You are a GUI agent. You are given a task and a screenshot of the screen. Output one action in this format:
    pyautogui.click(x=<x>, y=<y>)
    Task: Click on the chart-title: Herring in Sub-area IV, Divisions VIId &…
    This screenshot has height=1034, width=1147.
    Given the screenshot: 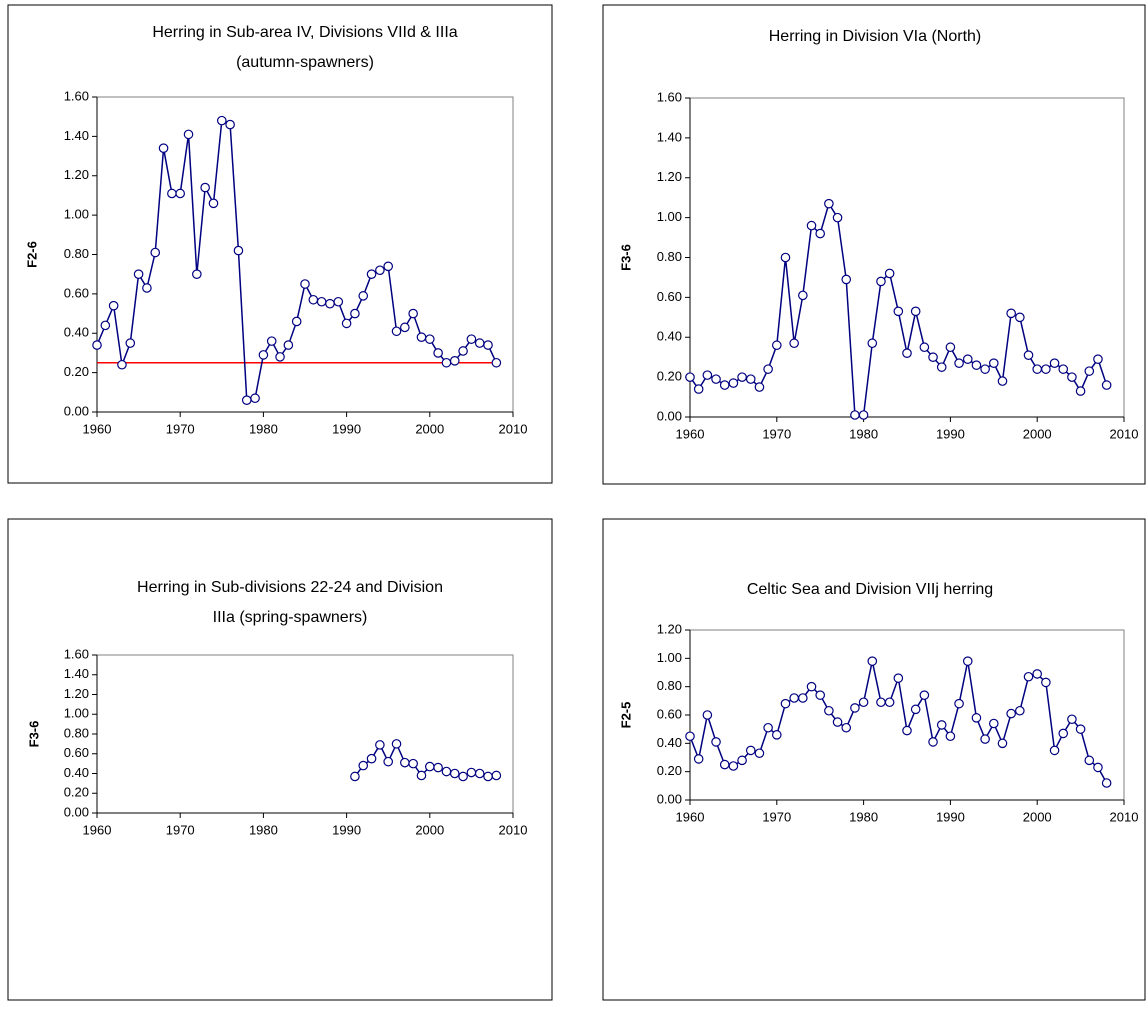 What is the action you would take?
    pyautogui.click(x=304, y=32)
    